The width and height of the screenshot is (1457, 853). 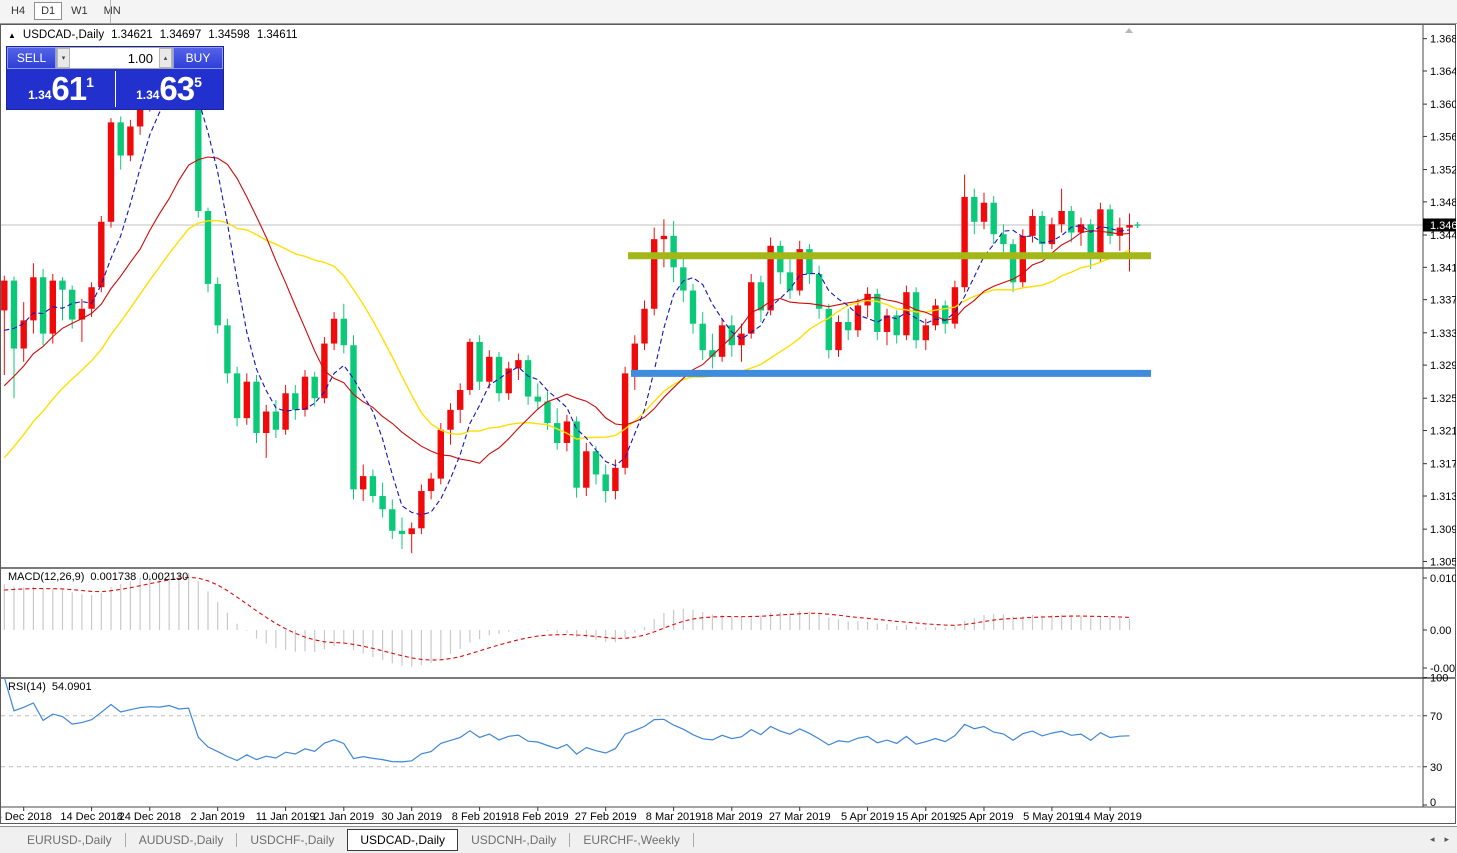 What do you see at coordinates (1051, 816) in the screenshot?
I see `svg-text: 5 May 2019` at bounding box center [1051, 816].